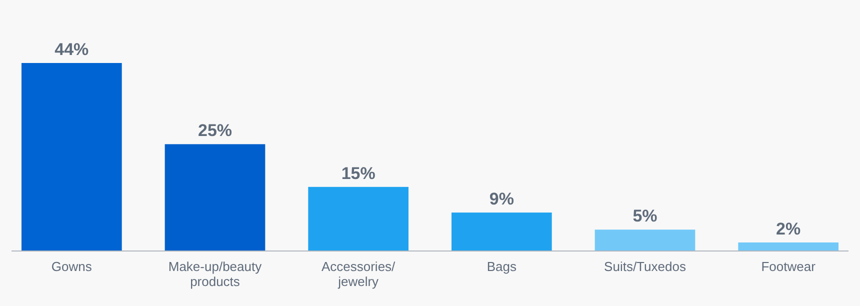  Describe the element at coordinates (215, 274) in the screenshot. I see `x-tick-label: Make-up/beauty products` at that location.